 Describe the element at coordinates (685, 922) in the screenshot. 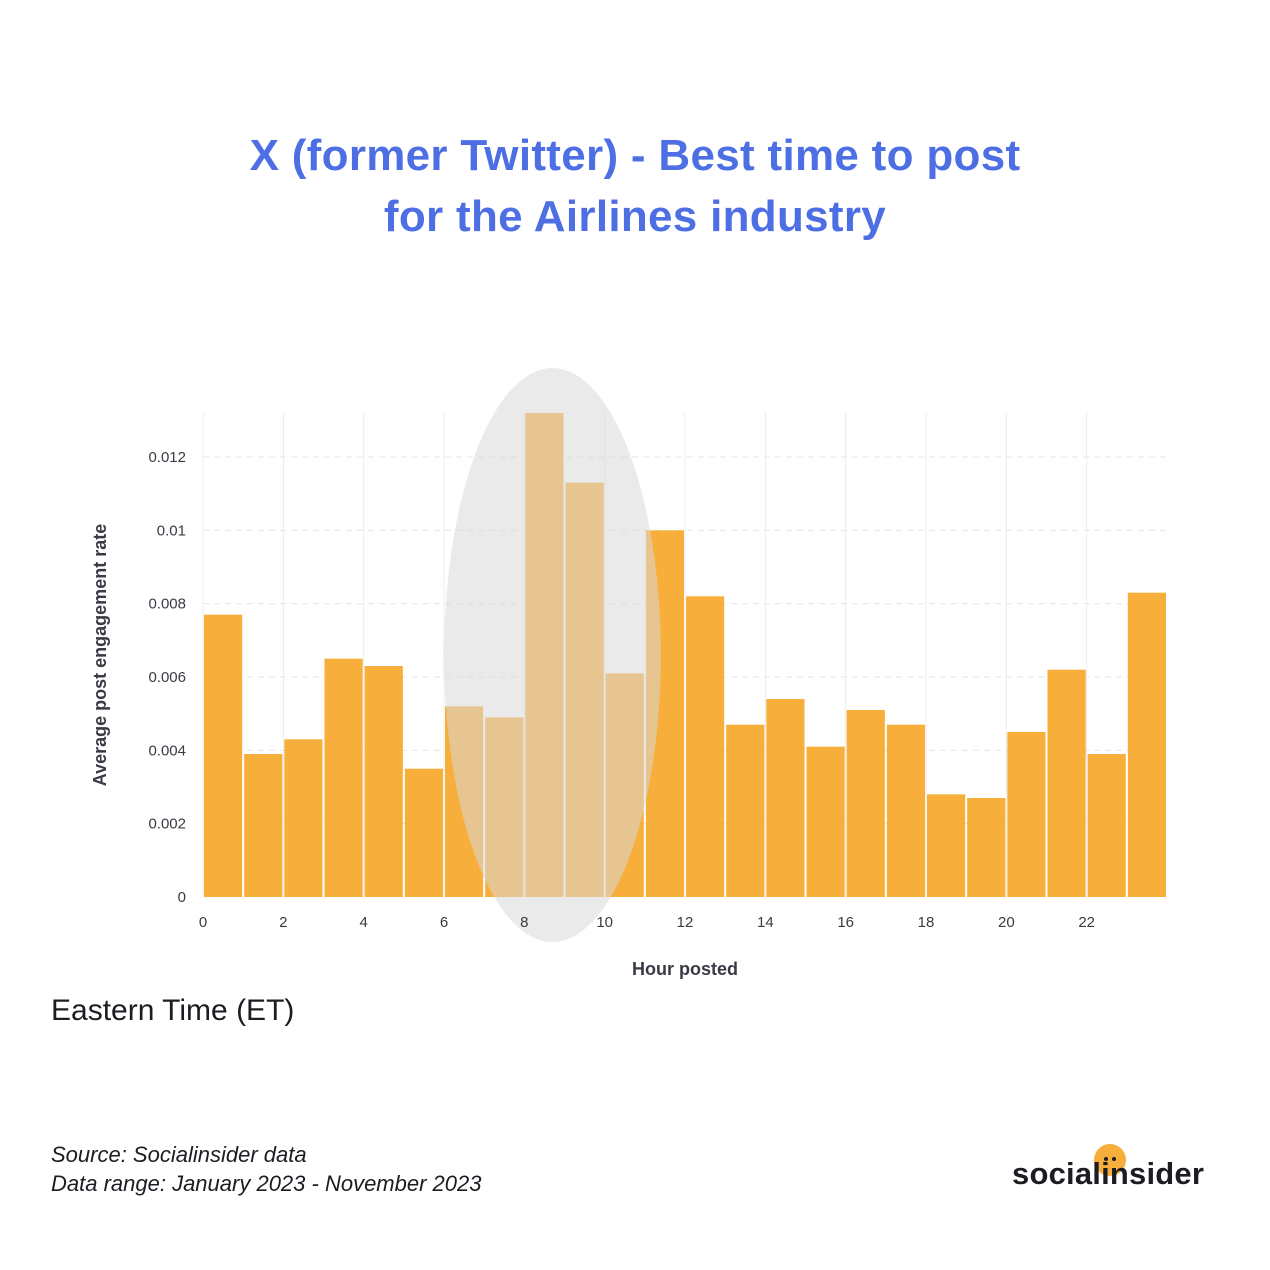

I see `x-tick-label: 12` at that location.